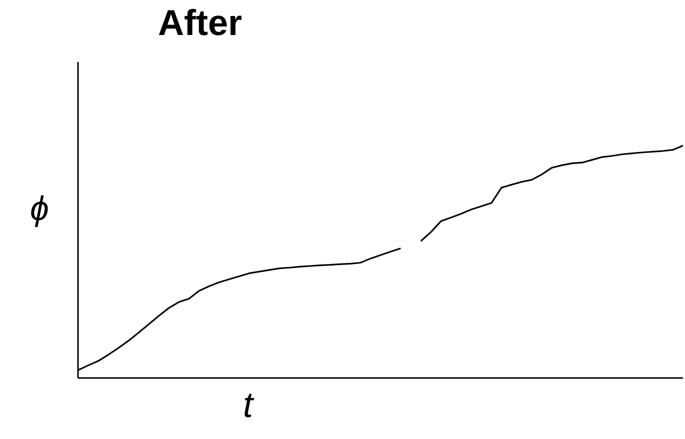 Image resolution: width=685 pixels, height=439 pixels. Describe the element at coordinates (249, 405) in the screenshot. I see `x-axis-title: t` at that location.